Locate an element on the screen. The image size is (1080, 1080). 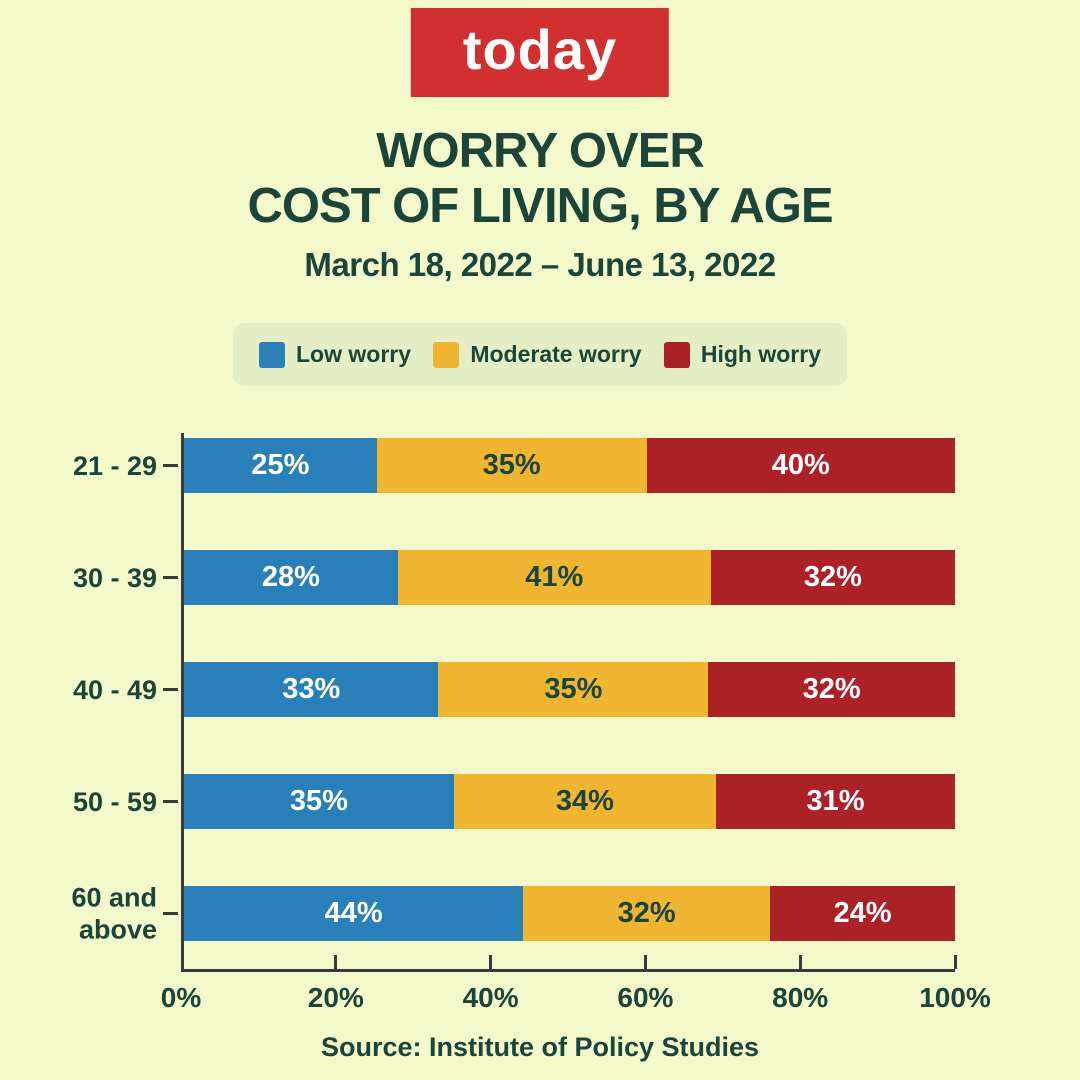
bar-row: 28% 41% 32% is located at coordinates (569, 577).